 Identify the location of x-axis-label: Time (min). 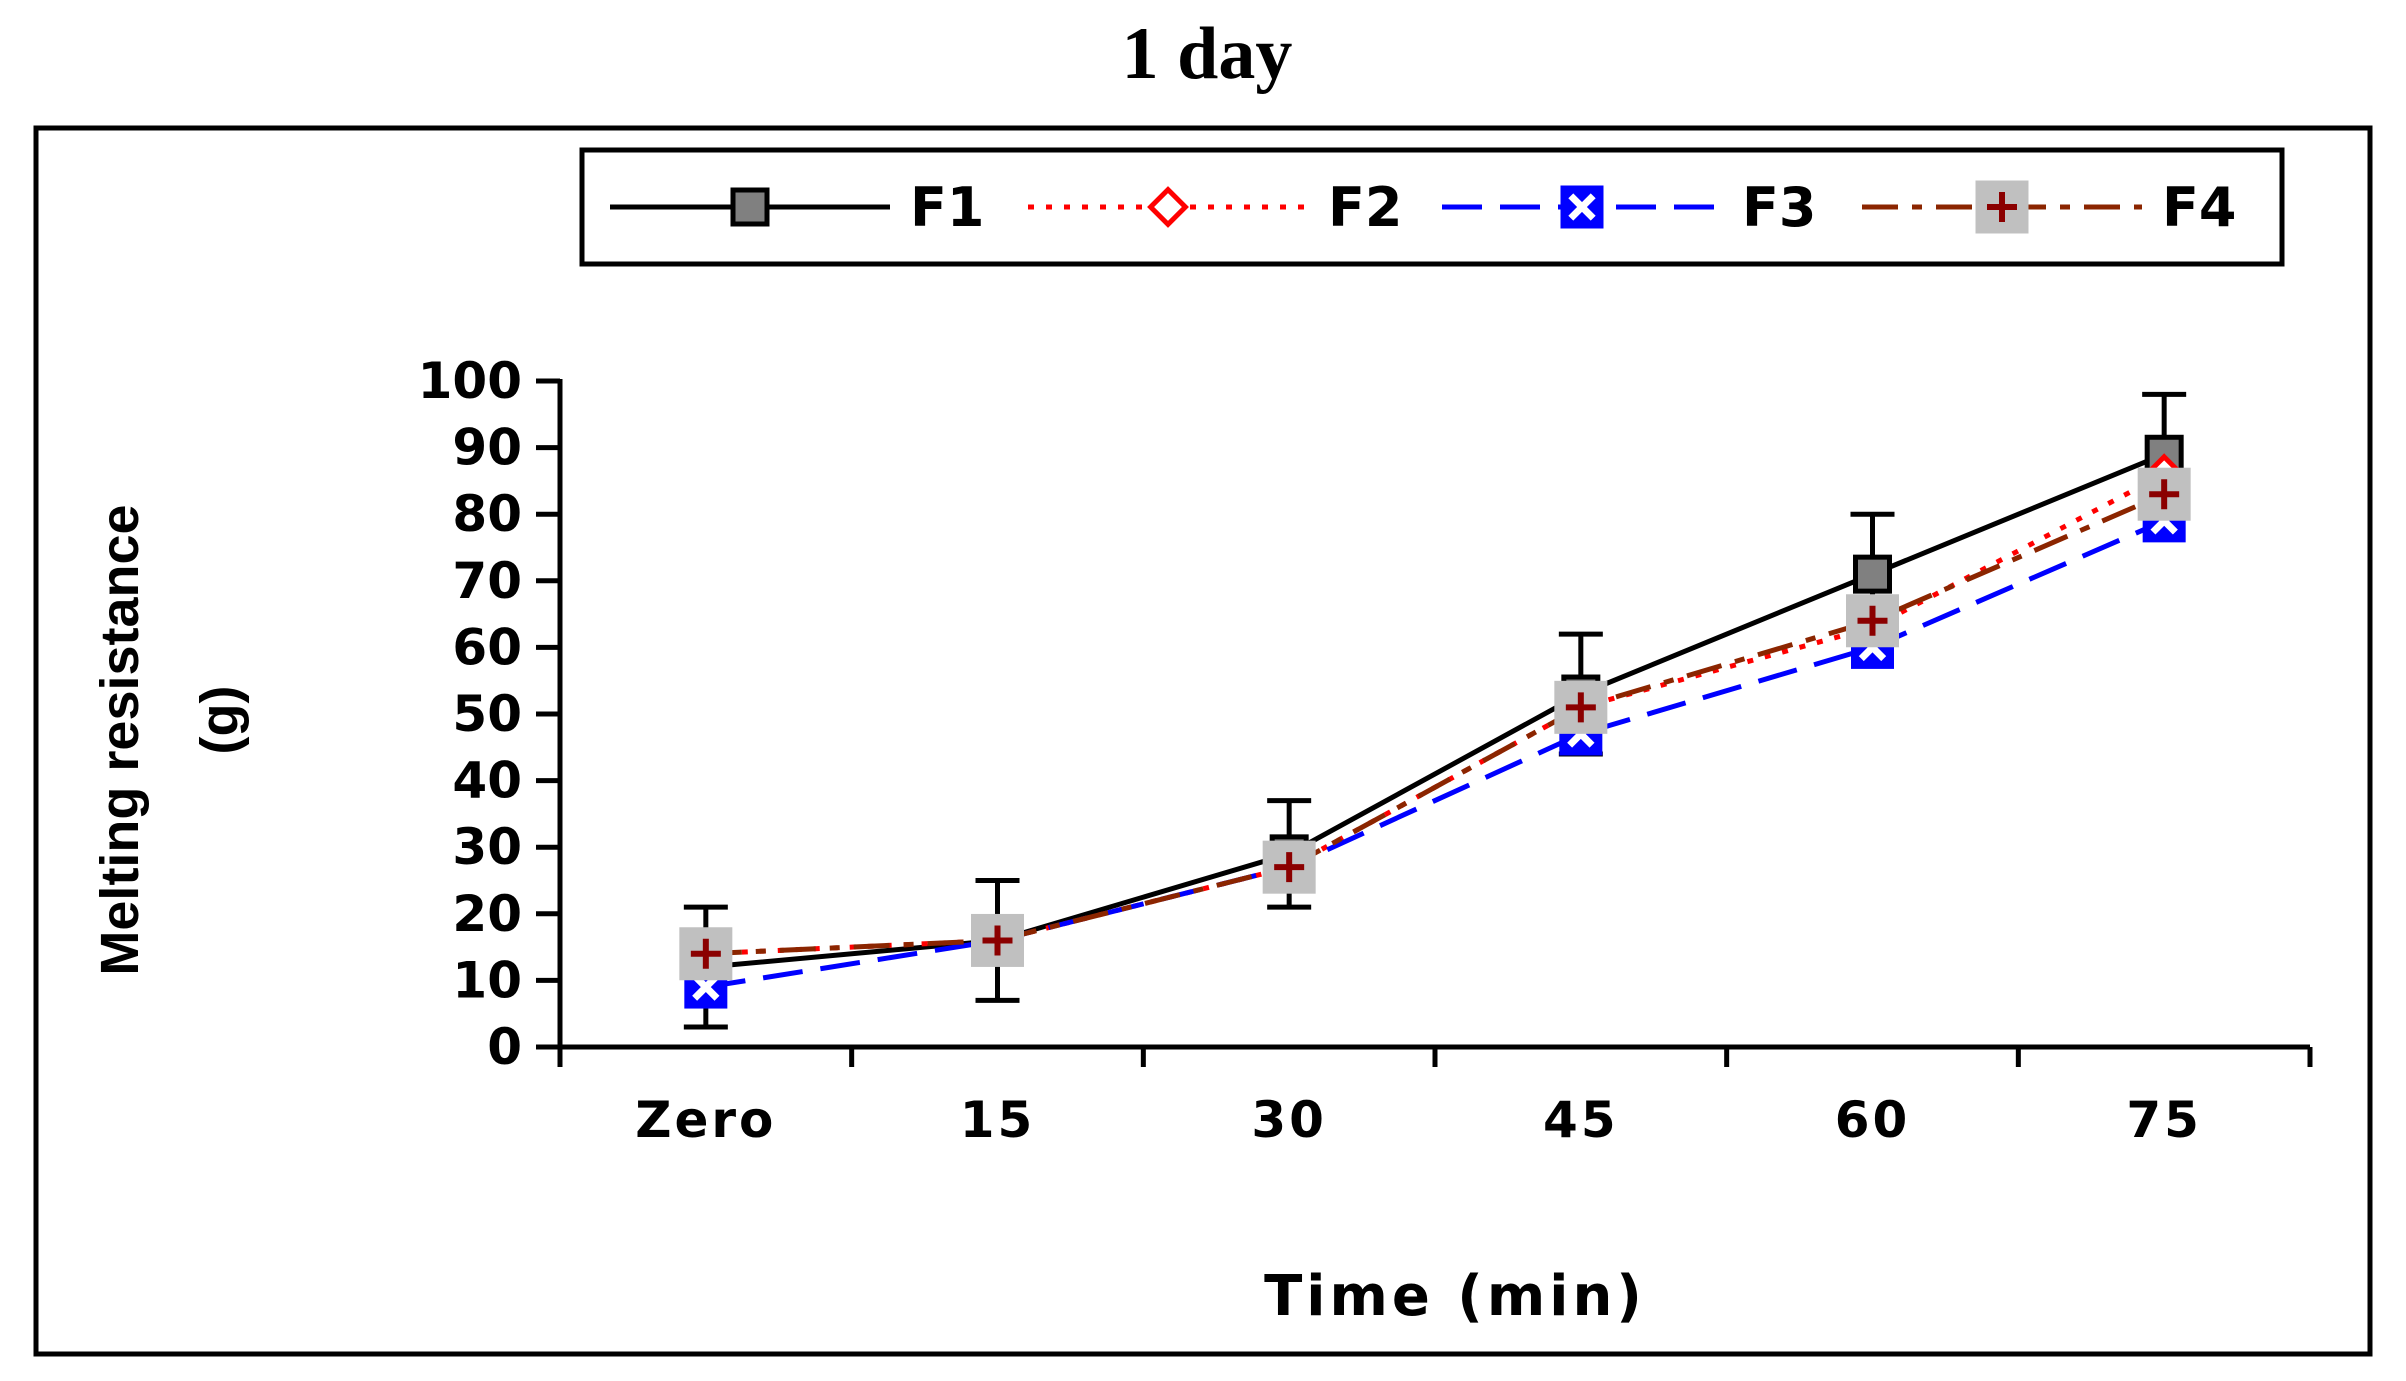
(1455, 1296).